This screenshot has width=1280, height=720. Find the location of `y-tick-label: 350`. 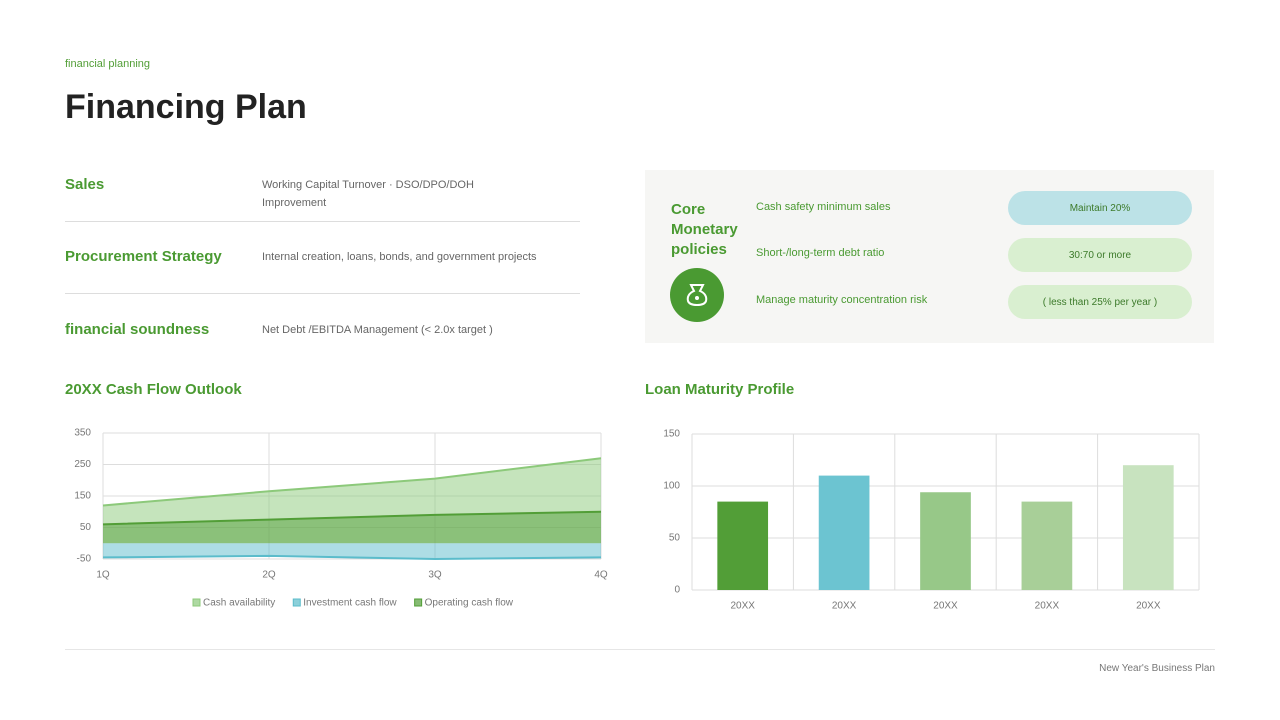

y-tick-label: 350 is located at coordinates (82, 433).